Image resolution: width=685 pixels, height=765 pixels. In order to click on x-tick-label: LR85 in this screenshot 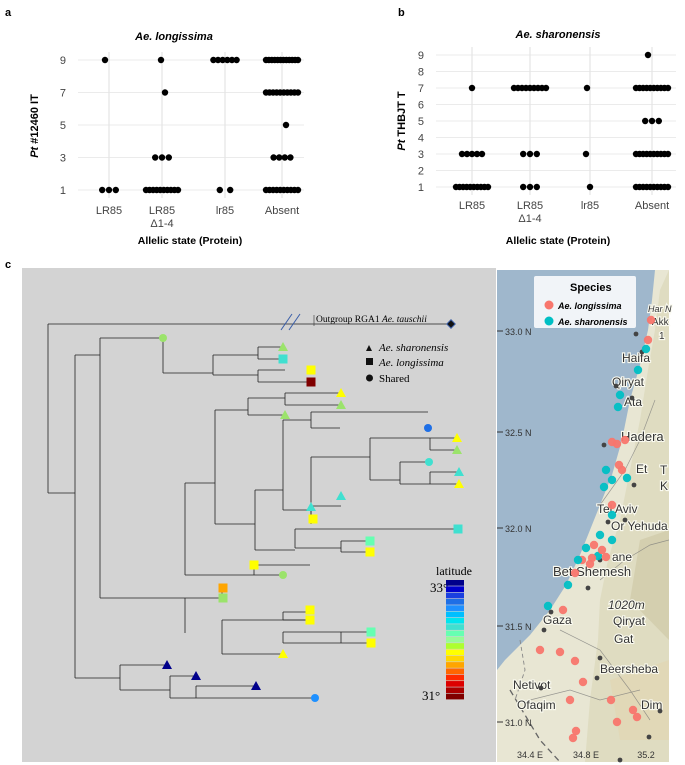, I will do `click(472, 206)`.